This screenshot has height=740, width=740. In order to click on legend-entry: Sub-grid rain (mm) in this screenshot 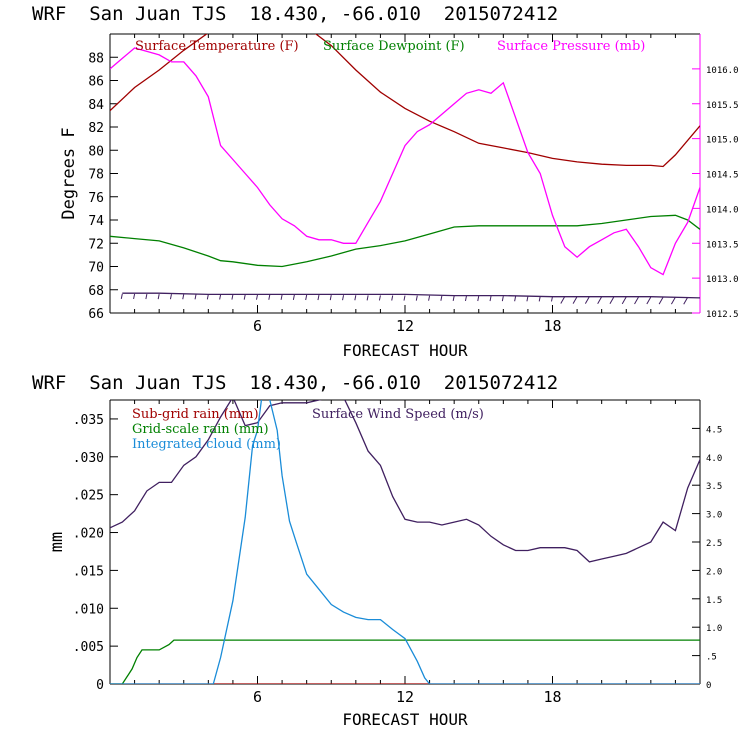, I will do `click(195, 414)`.